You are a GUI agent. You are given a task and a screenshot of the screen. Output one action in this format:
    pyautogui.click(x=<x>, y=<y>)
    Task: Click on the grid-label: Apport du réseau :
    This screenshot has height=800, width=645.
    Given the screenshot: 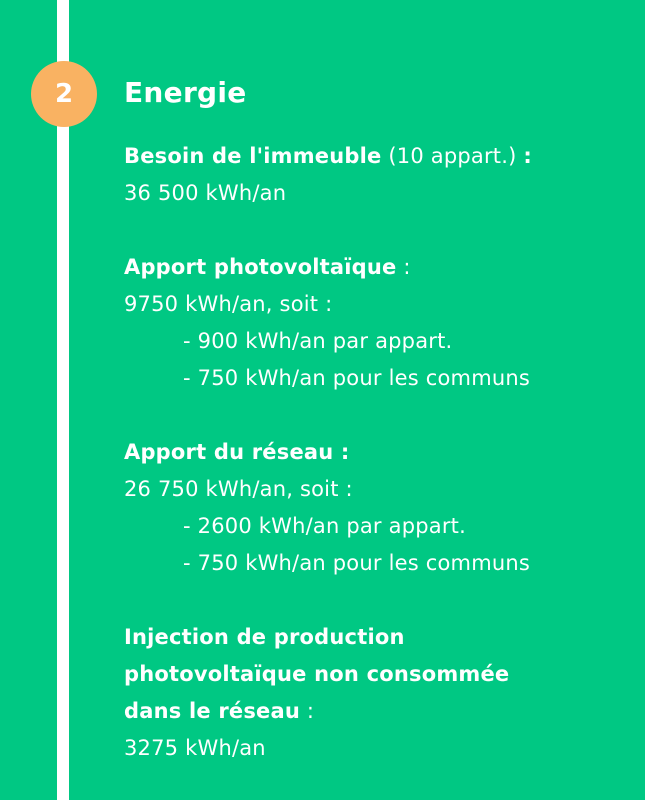 What is the action you would take?
    pyautogui.click(x=237, y=452)
    